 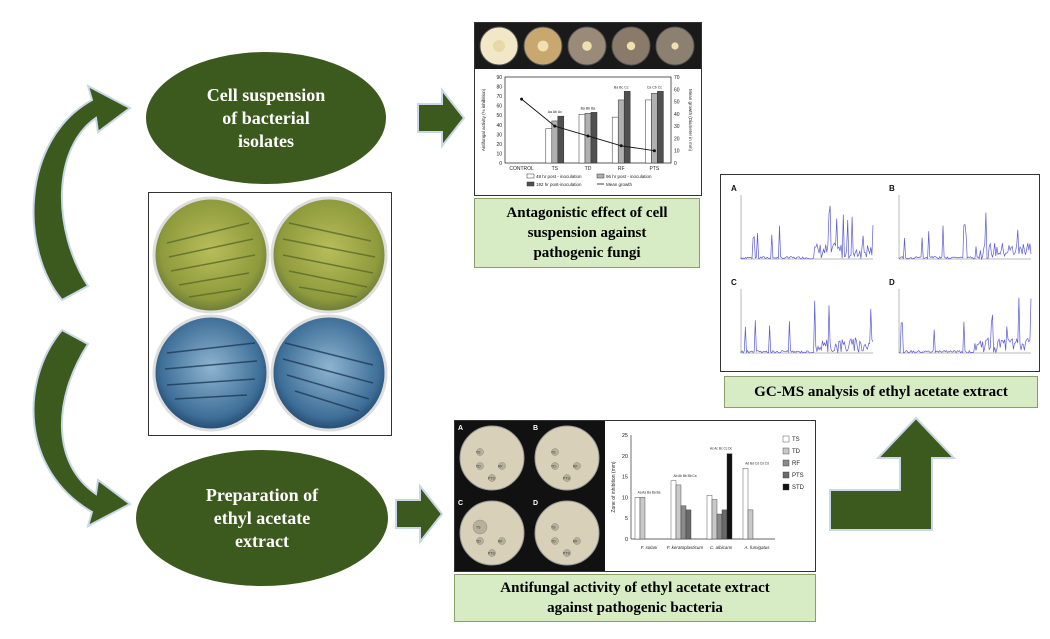 What do you see at coordinates (567, 458) in the screenshot?
I see `petri-dish` at bounding box center [567, 458].